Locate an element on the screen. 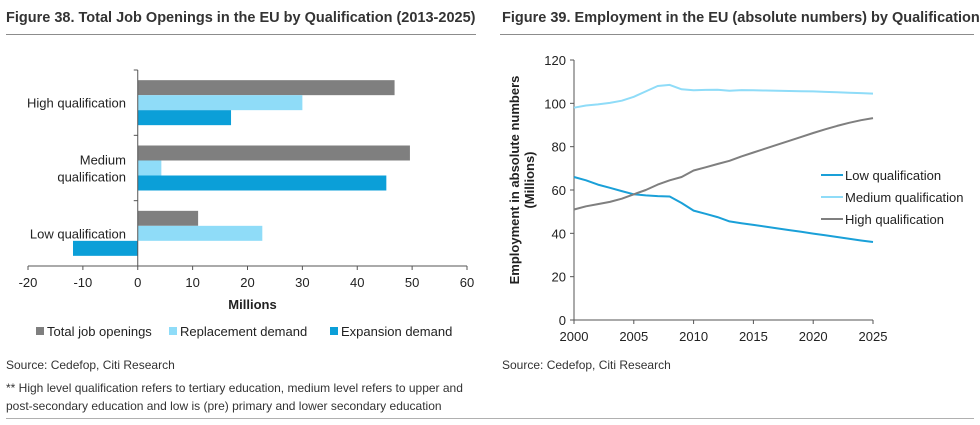 Image resolution: width=980 pixels, height=425 pixels. x-tick-label: 10 is located at coordinates (192, 282).